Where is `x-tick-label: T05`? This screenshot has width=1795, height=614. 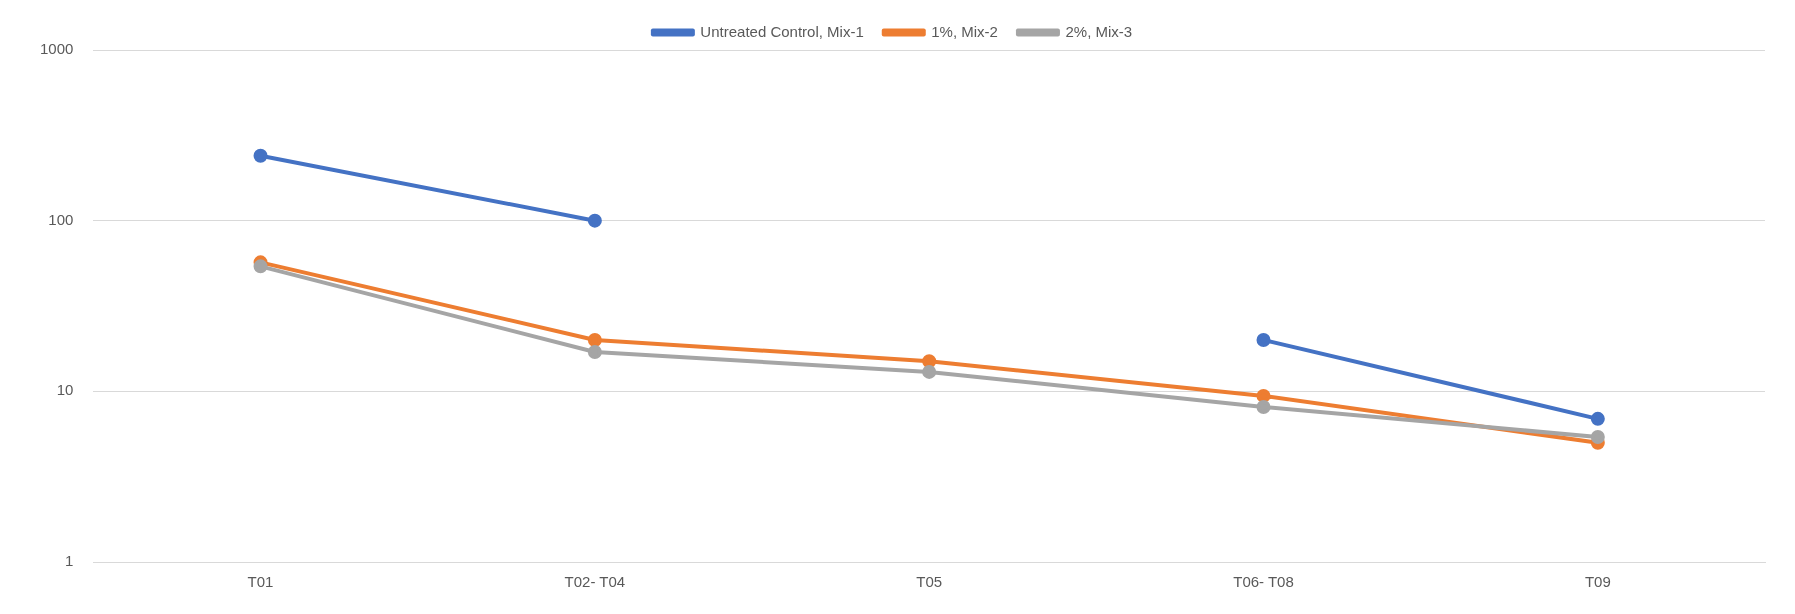 x-tick-label: T05 is located at coordinates (929, 582).